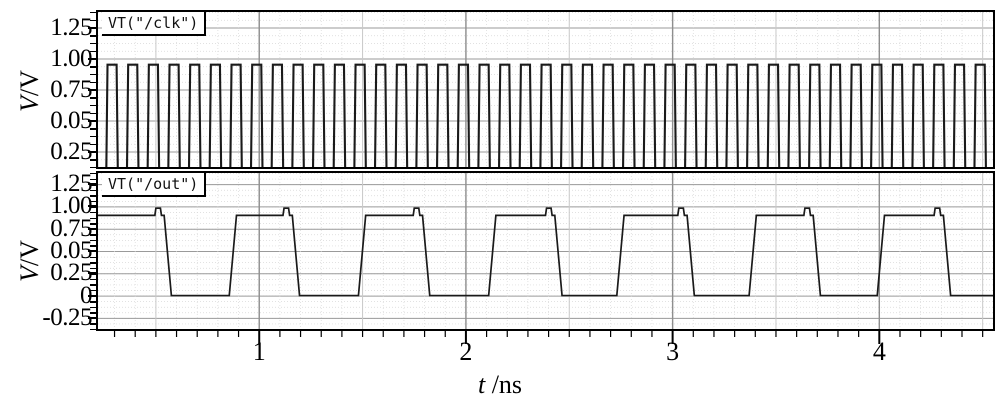 The height and width of the screenshot is (404, 1000). I want to click on x-axis-tickmarks, so click(548, 337).